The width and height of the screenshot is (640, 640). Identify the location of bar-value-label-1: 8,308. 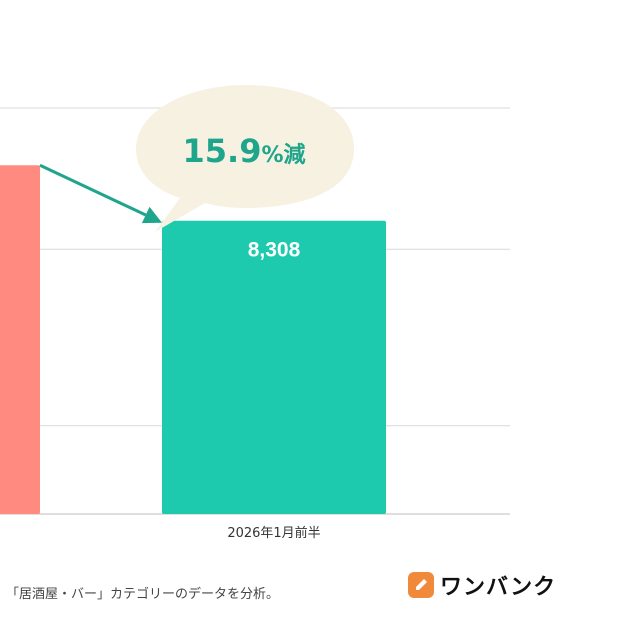
(274, 250).